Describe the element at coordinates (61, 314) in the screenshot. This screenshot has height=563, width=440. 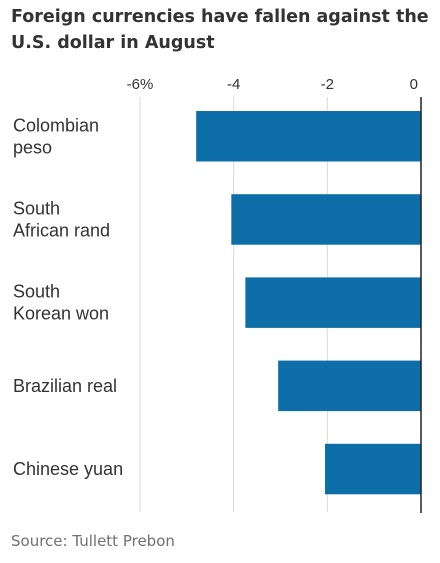
I see `category-label-line: Korean won` at that location.